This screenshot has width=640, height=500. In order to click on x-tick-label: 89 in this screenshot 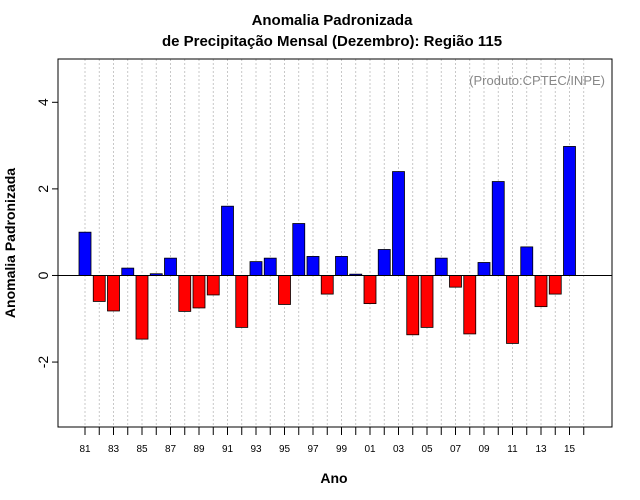, I will do `click(199, 449)`.